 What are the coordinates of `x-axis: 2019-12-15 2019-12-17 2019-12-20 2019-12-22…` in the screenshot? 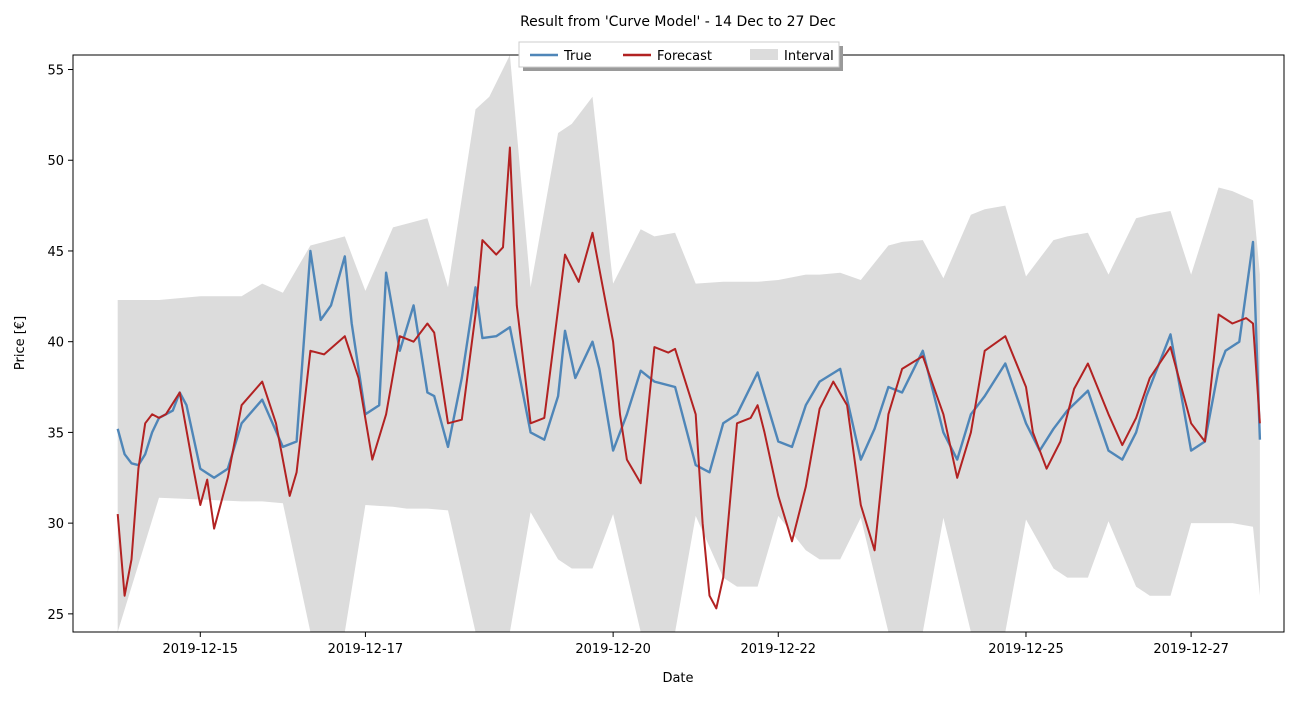 It's located at (696, 644).